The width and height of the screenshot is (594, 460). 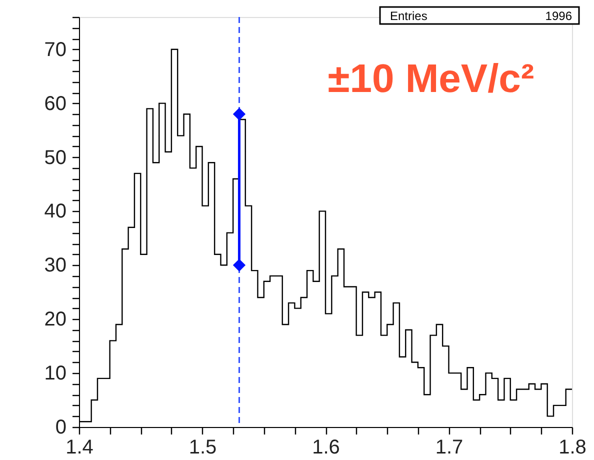 I want to click on x-tick-label: 1.7, so click(x=449, y=447).